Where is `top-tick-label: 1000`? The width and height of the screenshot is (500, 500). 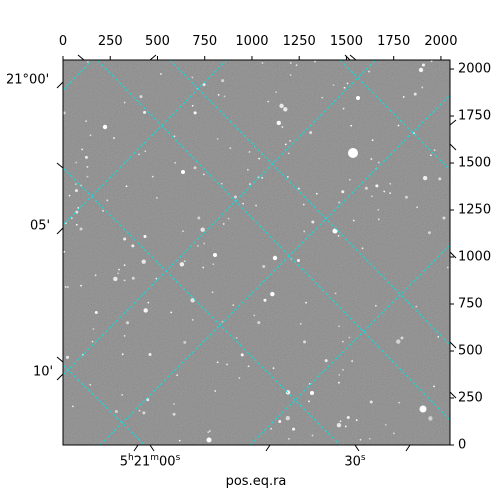
top-tick-label: 1000 is located at coordinates (252, 41).